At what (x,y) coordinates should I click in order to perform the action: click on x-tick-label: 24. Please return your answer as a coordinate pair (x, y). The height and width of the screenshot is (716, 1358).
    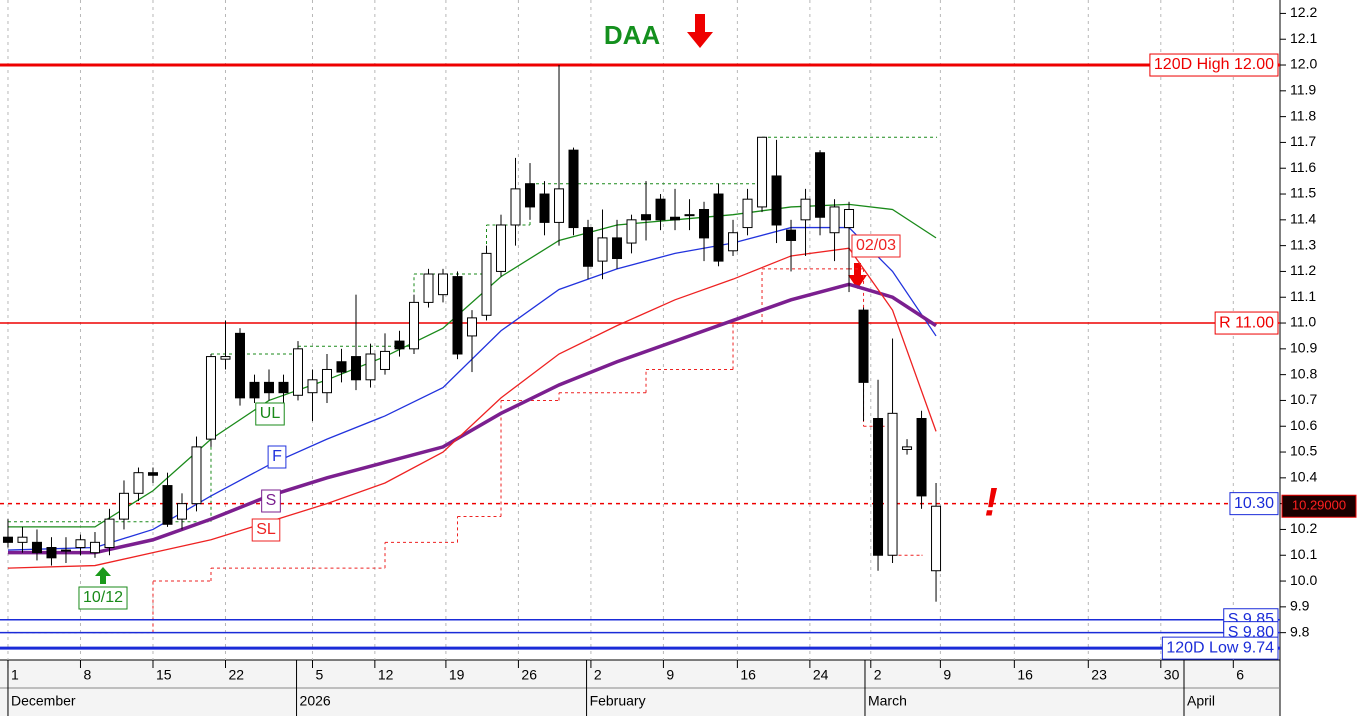
    Looking at the image, I should click on (821, 675).